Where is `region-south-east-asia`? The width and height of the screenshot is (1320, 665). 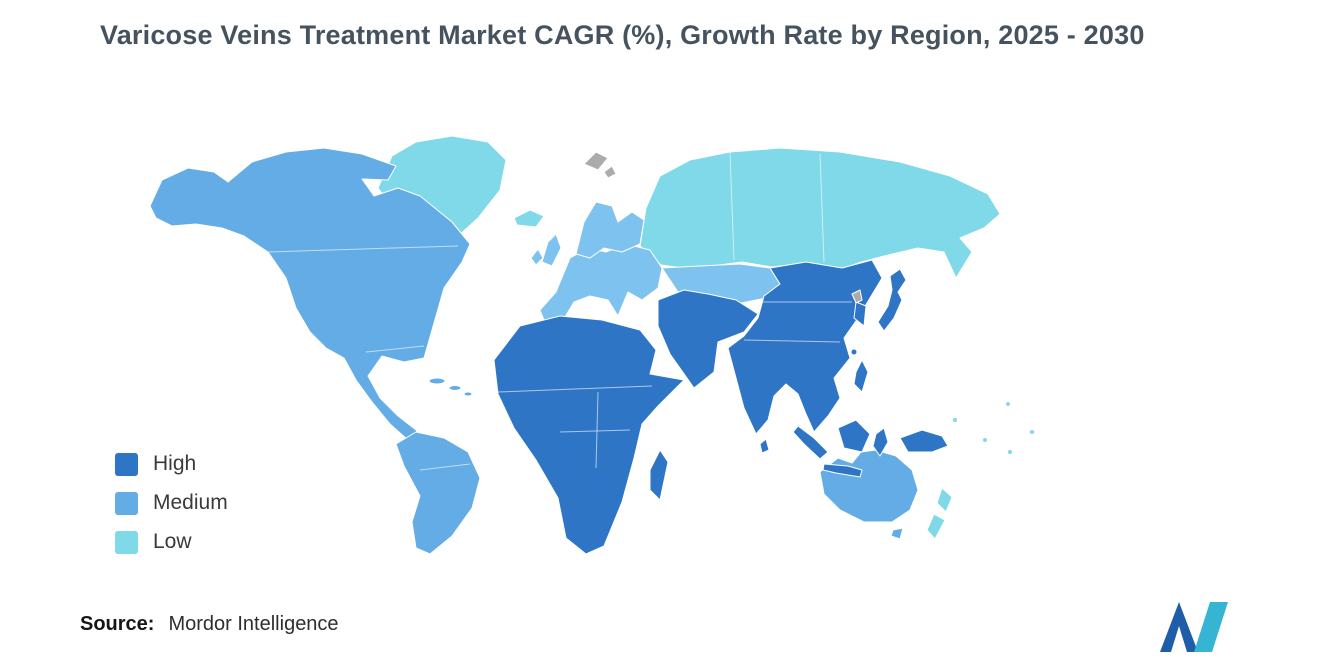
region-south-east-asia is located at coordinates (805, 347).